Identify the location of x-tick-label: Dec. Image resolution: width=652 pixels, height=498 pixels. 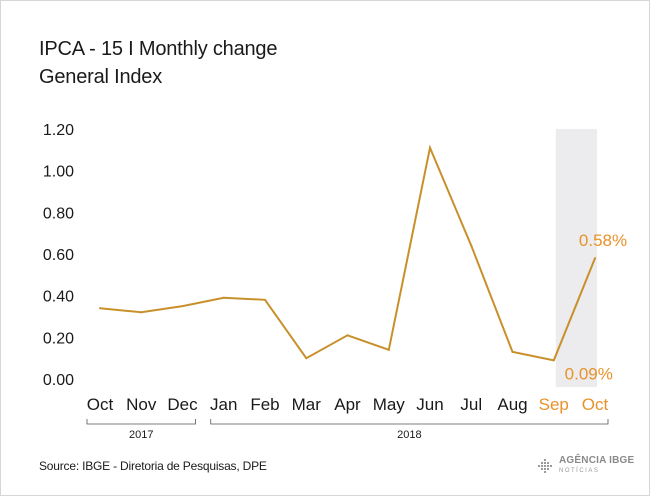
(182, 404).